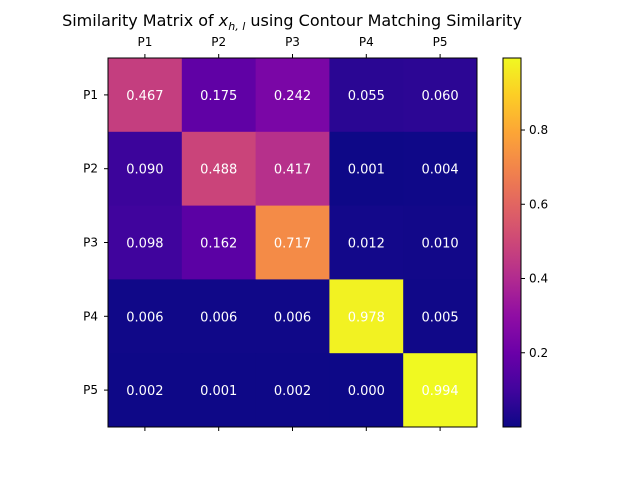 The height and width of the screenshot is (480, 640). What do you see at coordinates (140, 20) in the screenshot?
I see `chart-title-prefix: Similarity Matrix of` at bounding box center [140, 20].